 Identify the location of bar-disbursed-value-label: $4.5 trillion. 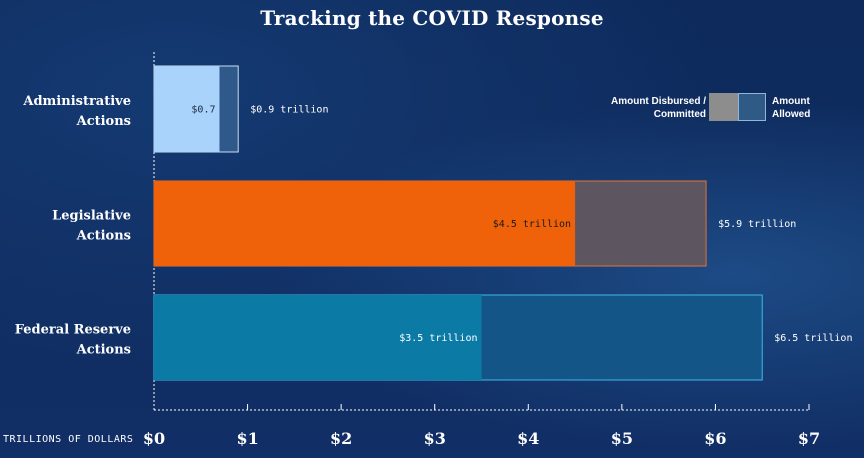
(532, 224).